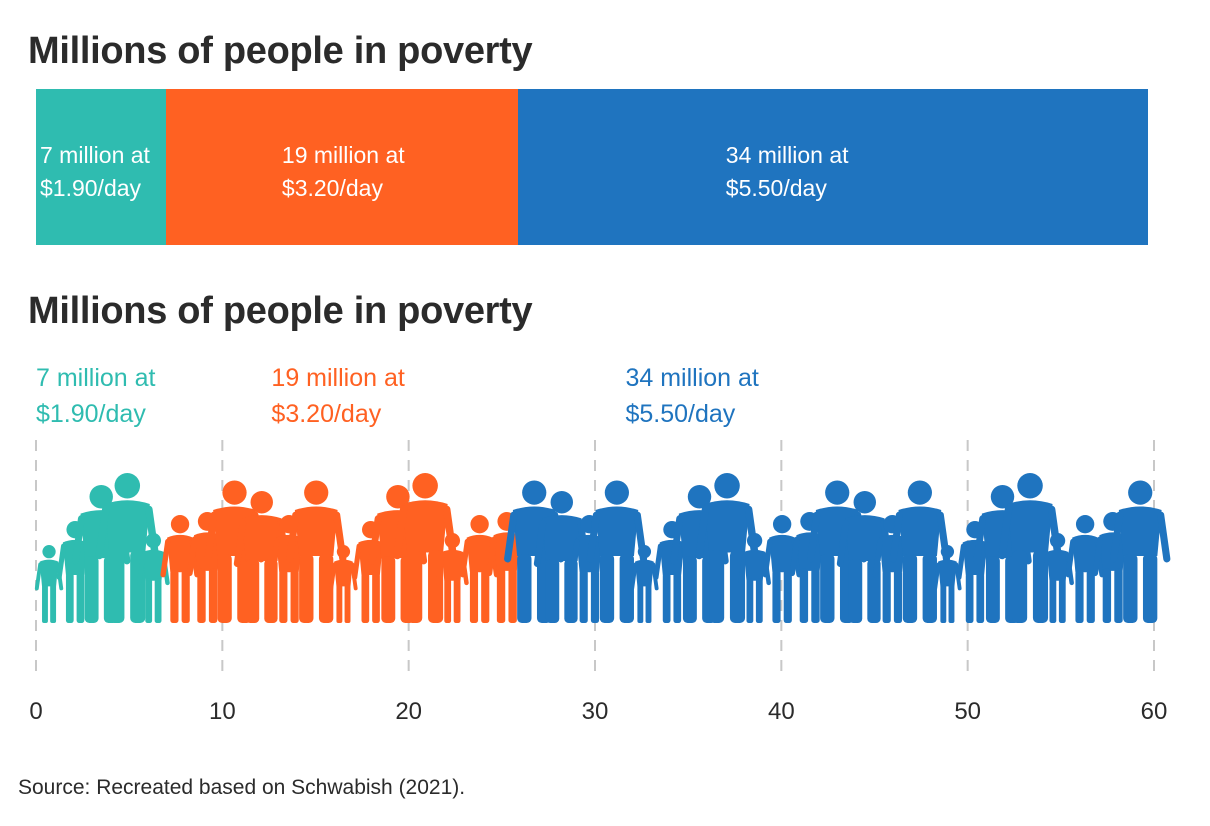  I want to click on bar-label-line-2: $1.90/day, so click(91, 188).